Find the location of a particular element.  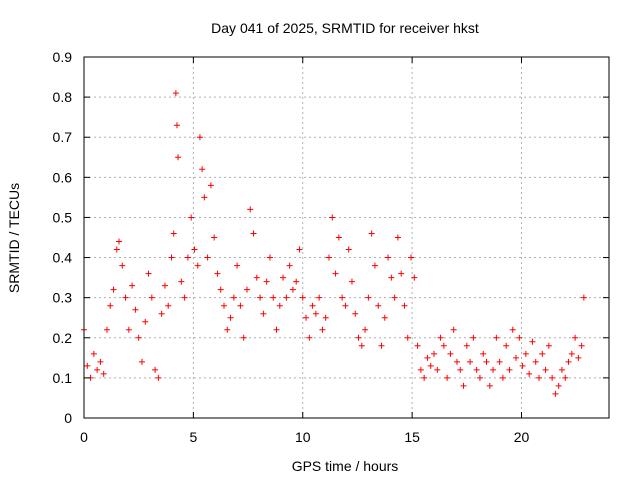

y-tick-label: 0.3 is located at coordinates (63, 298).